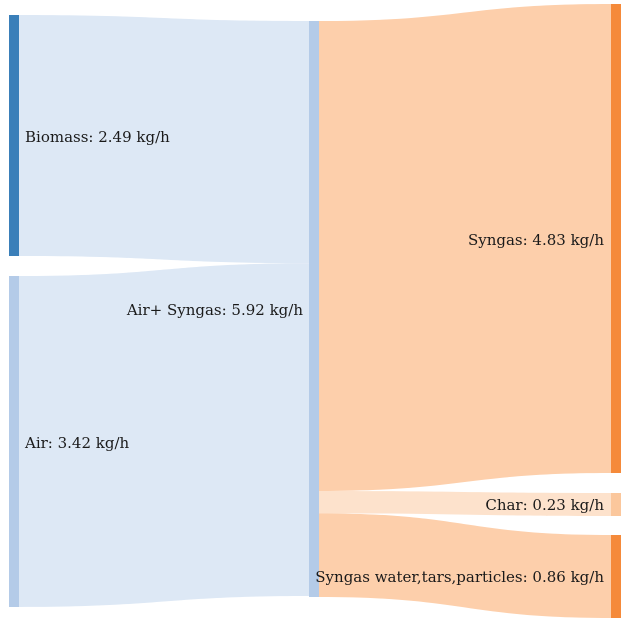 Image resolution: width=631 pixels, height=629 pixels. Describe the element at coordinates (459, 577) in the screenshot. I see `node-label-syngas-water: Syngas water,tars,particles: 0.86 kg/h` at that location.